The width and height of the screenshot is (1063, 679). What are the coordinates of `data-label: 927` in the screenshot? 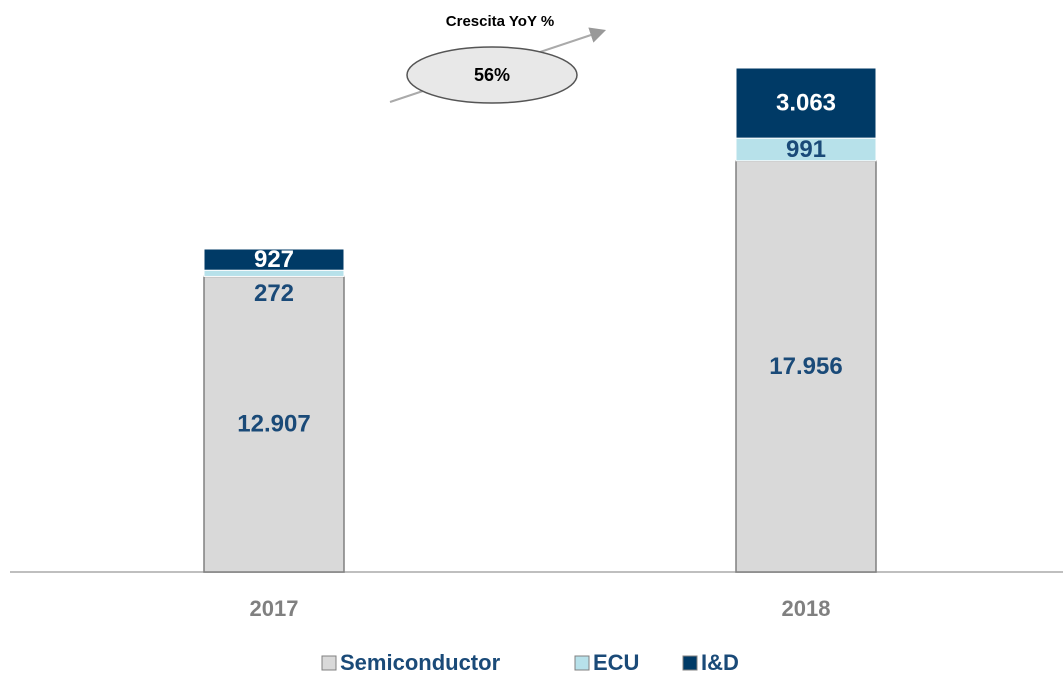 It's located at (274, 259).